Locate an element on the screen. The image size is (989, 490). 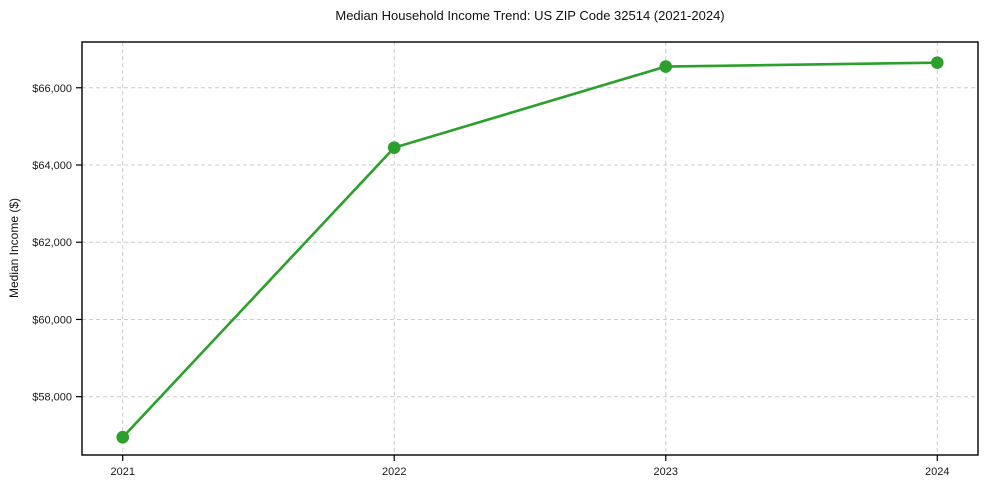
y-tick-label: $60,000 is located at coordinates (52, 320).